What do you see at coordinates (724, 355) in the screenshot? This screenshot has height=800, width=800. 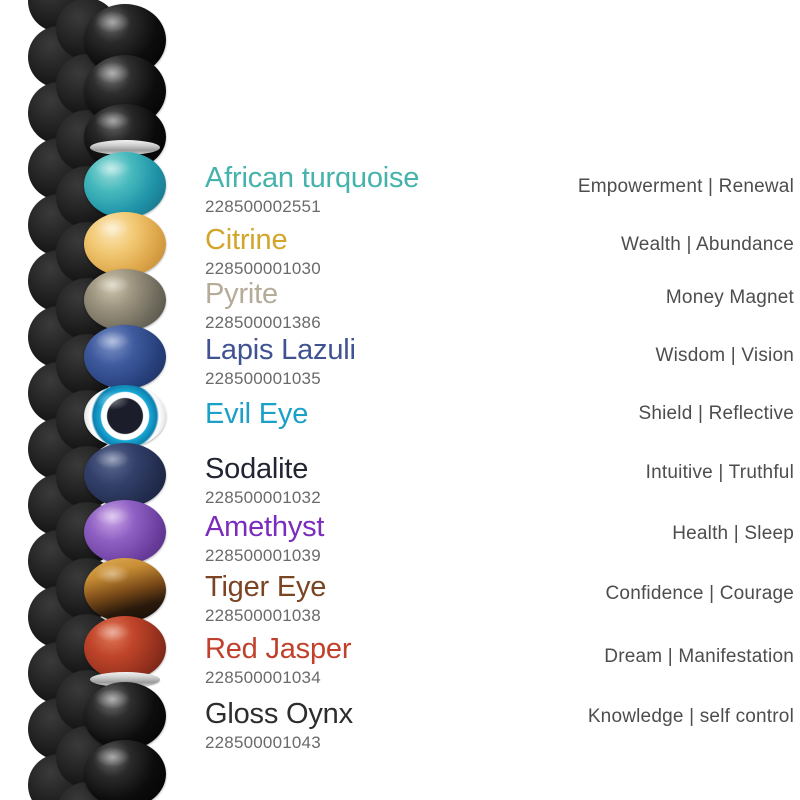 I see `stone-meaning: Wisdom | Vision` at bounding box center [724, 355].